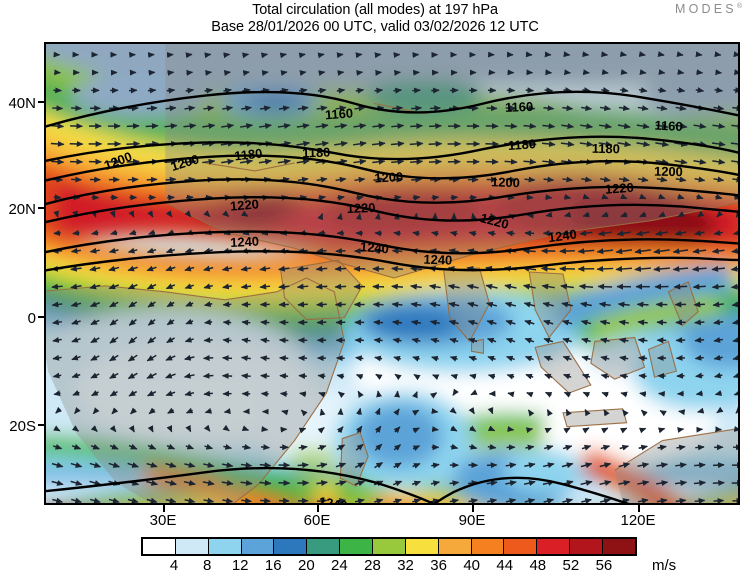 The width and height of the screenshot is (750, 575). What do you see at coordinates (375, 247) in the screenshot?
I see `contour-label-1240-17: 1240` at bounding box center [375, 247].